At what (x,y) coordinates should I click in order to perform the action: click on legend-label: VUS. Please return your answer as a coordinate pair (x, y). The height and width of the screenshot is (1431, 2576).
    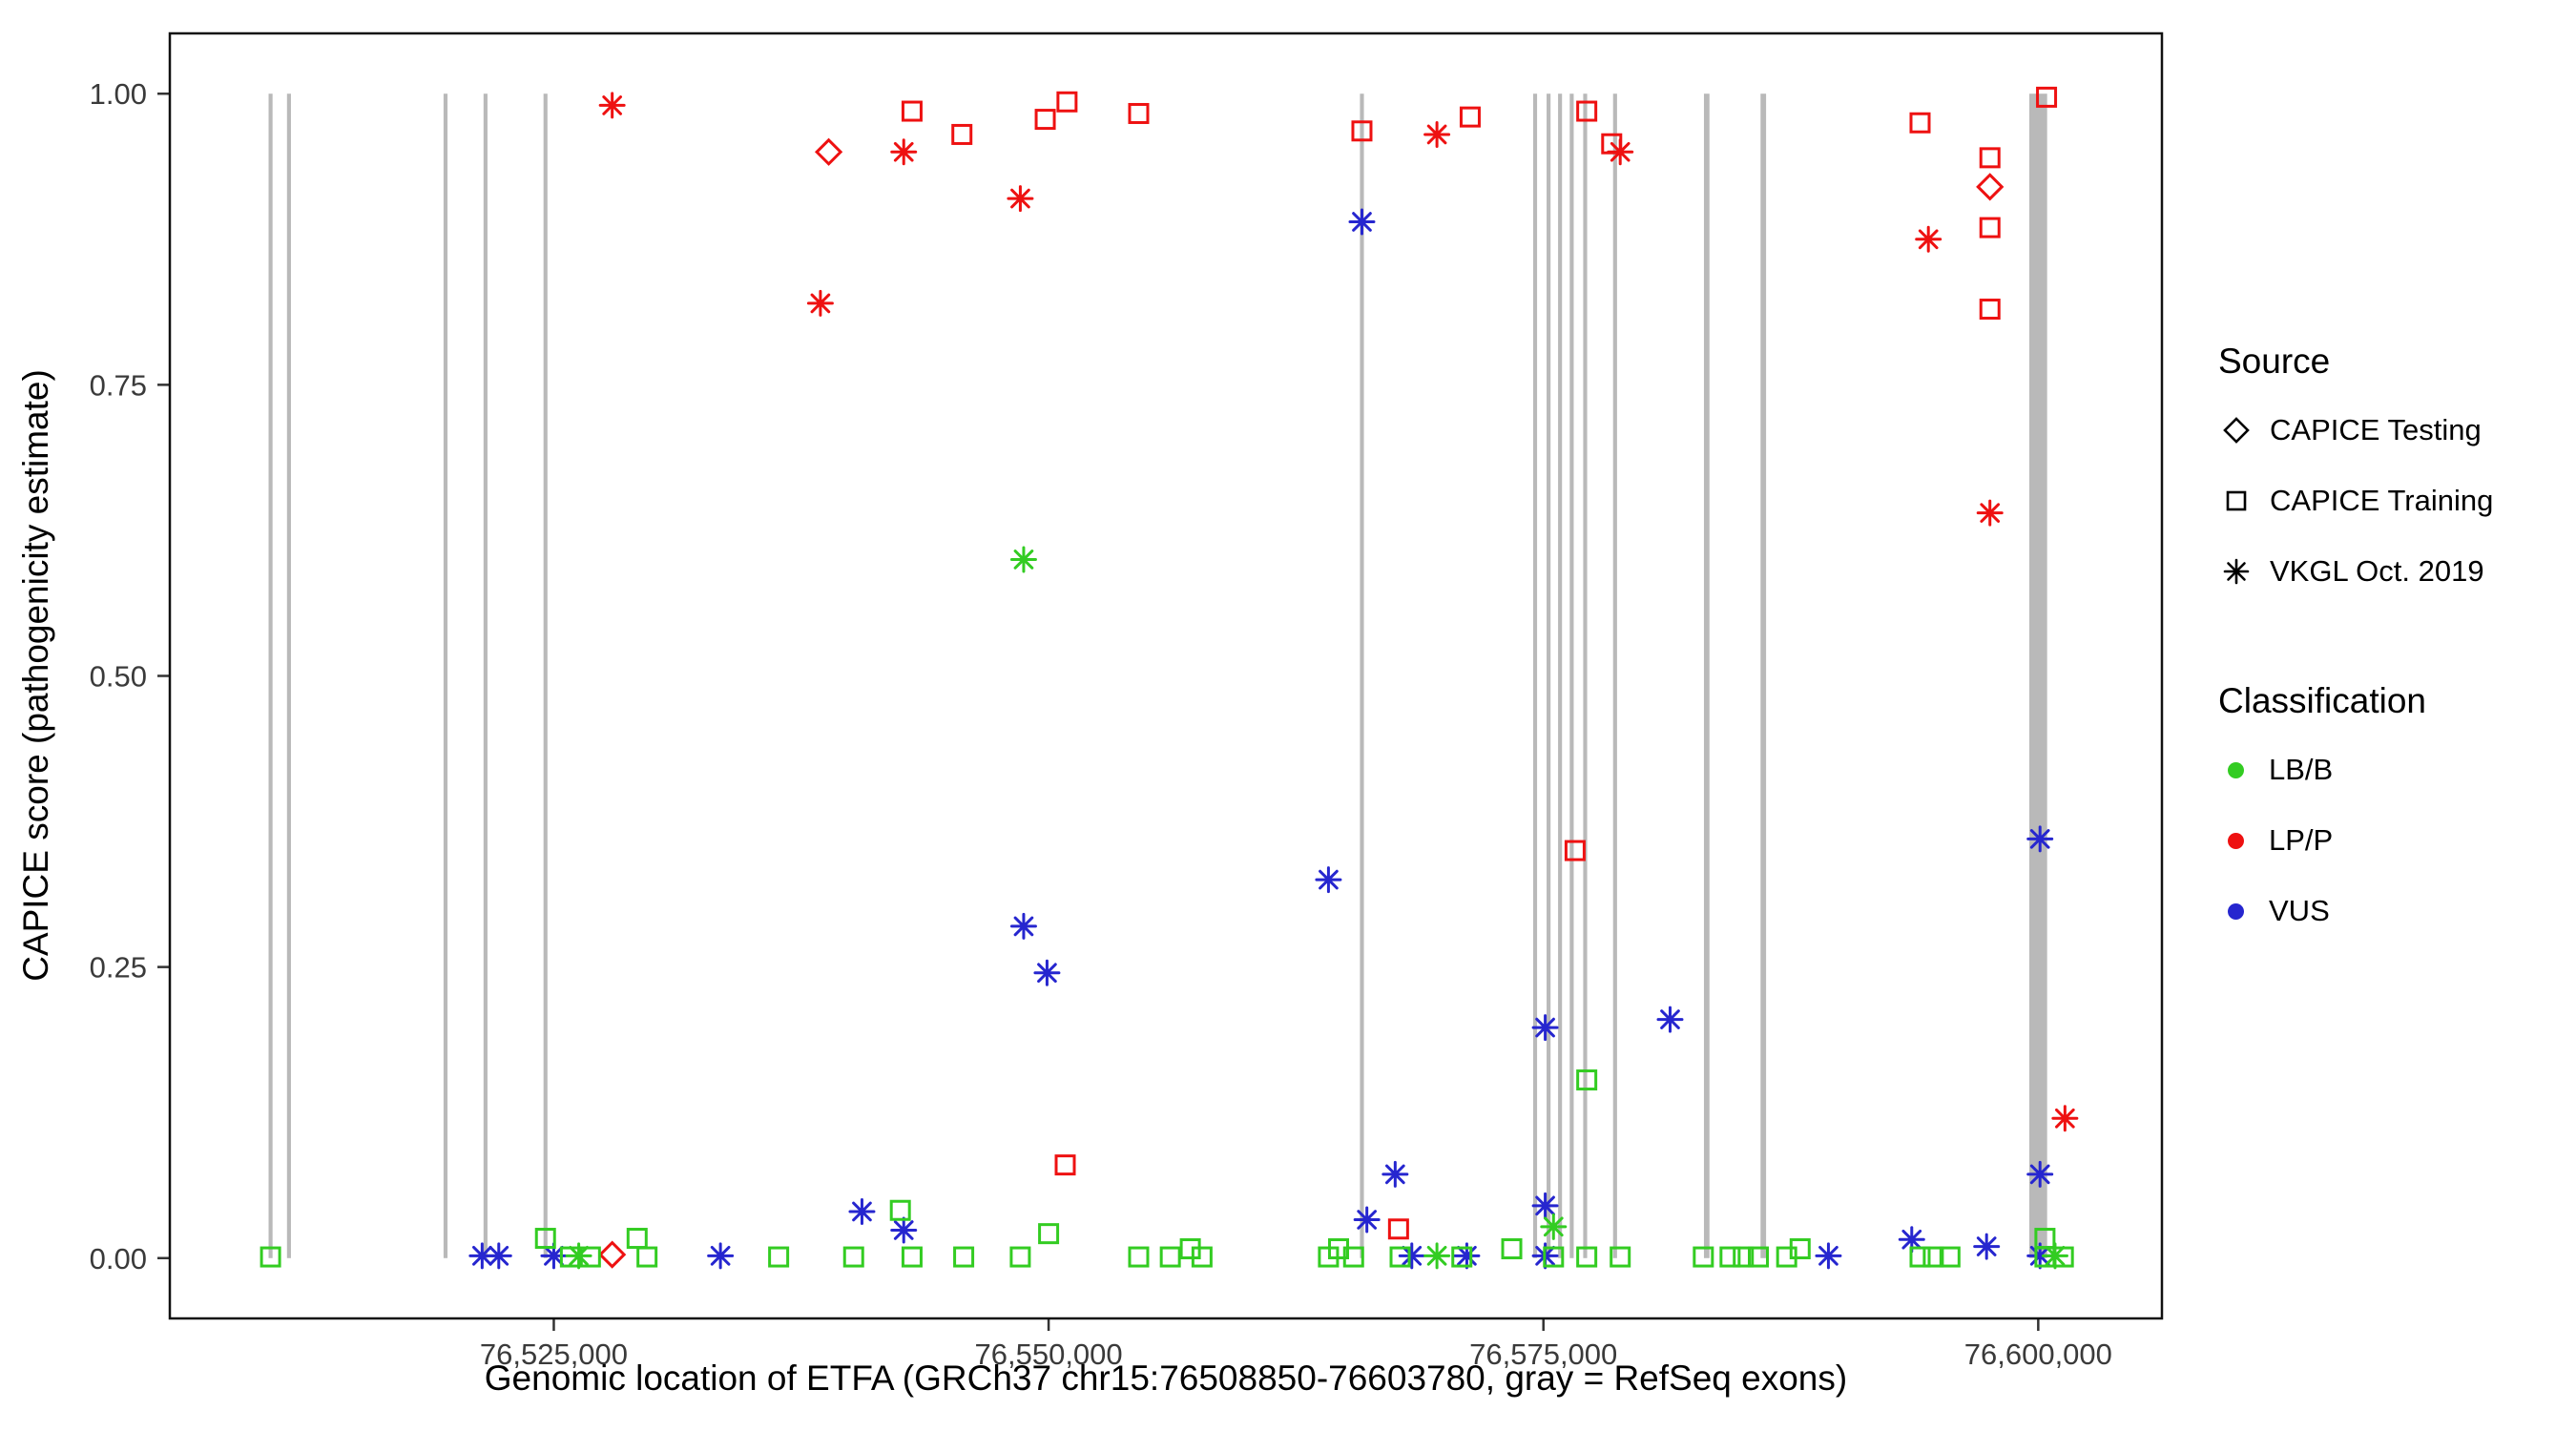
    Looking at the image, I should click on (2299, 910).